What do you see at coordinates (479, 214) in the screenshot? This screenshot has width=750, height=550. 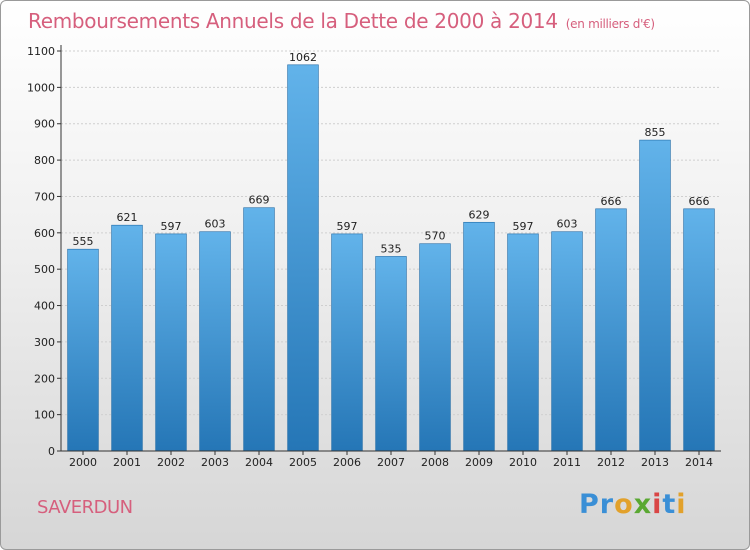 I see `bar-value-label: 629` at bounding box center [479, 214].